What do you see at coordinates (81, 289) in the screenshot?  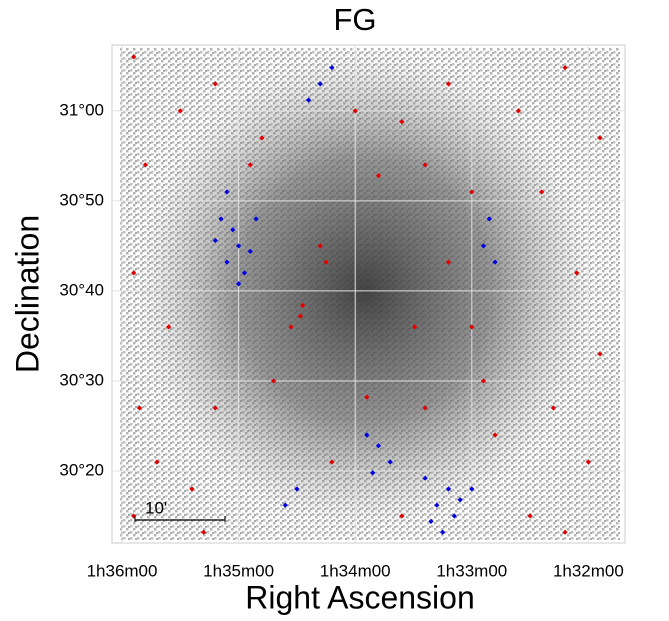 I see `y-tick-label: 30°40` at bounding box center [81, 289].